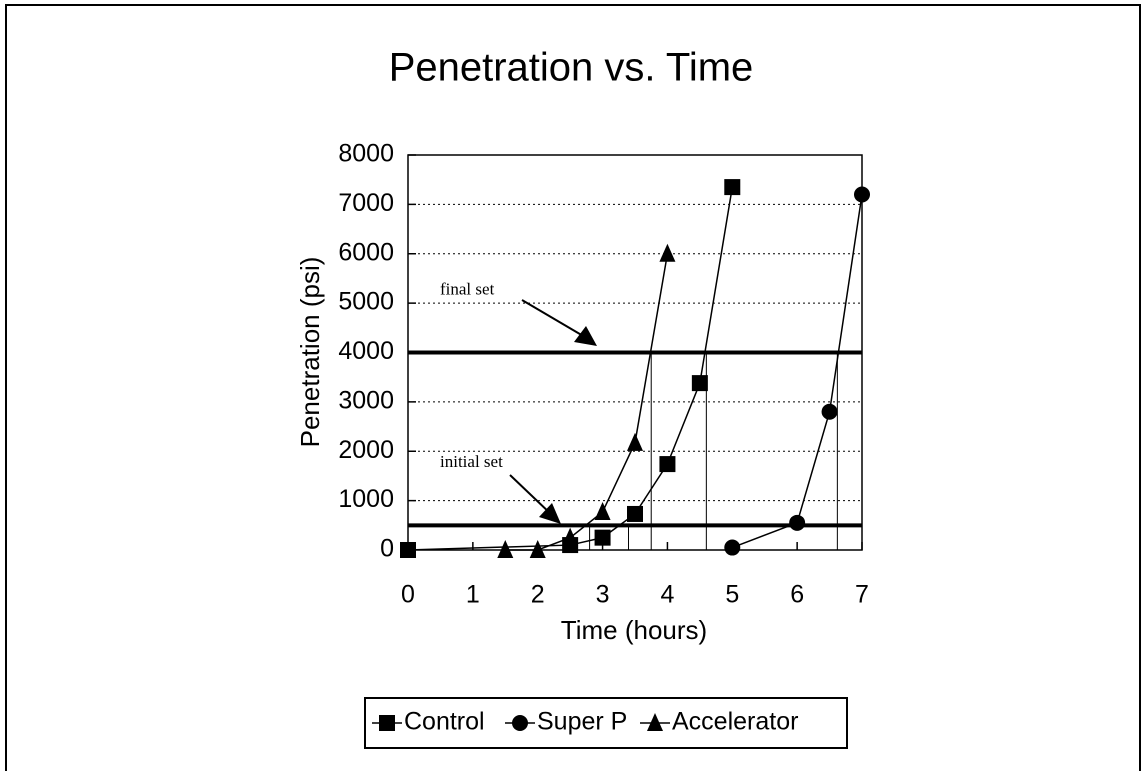 The image size is (1143, 771). I want to click on y-tick-label: 7000, so click(366, 203).